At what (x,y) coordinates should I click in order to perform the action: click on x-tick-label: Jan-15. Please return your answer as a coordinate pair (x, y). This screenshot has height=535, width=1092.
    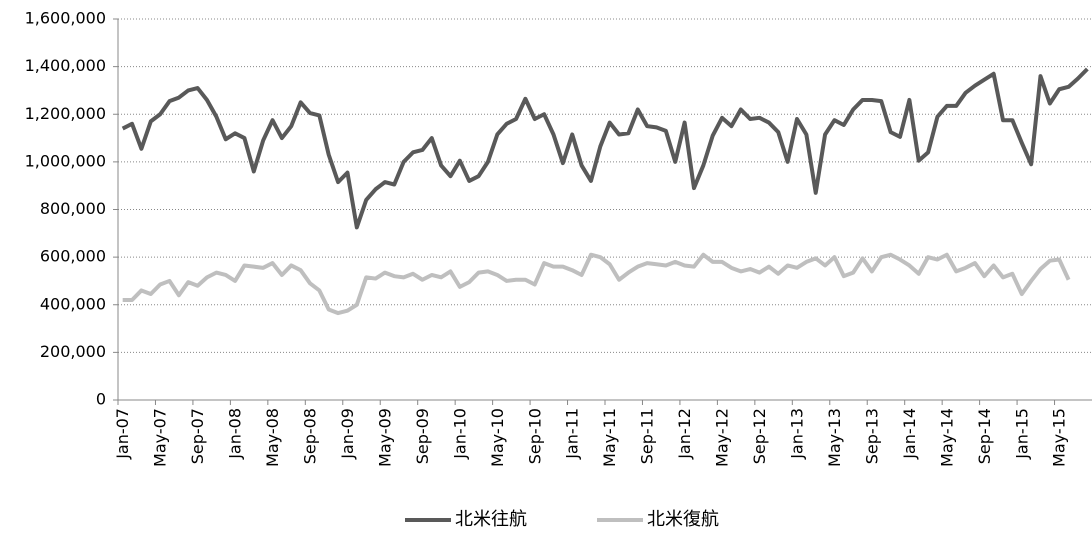
    Looking at the image, I should click on (1021, 434).